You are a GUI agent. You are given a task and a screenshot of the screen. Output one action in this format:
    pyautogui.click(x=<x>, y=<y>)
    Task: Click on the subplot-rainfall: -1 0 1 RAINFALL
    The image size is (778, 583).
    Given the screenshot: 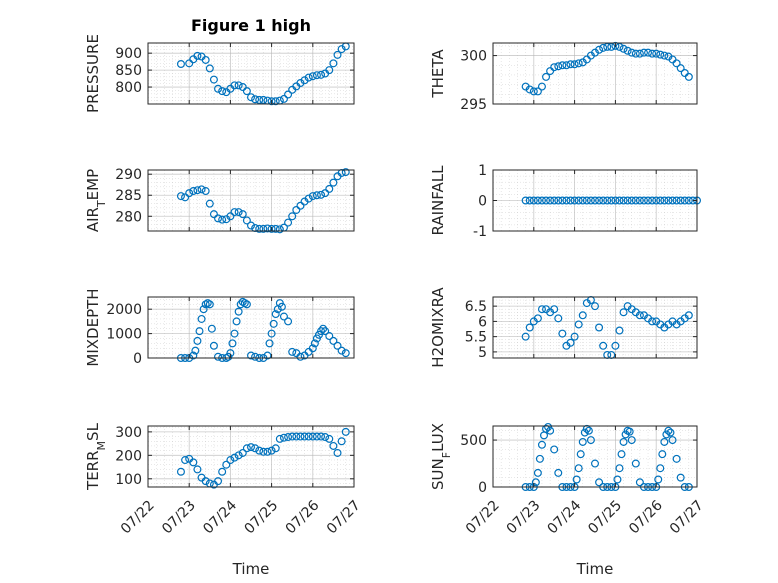 What is the action you would take?
    pyautogui.click(x=565, y=201)
    